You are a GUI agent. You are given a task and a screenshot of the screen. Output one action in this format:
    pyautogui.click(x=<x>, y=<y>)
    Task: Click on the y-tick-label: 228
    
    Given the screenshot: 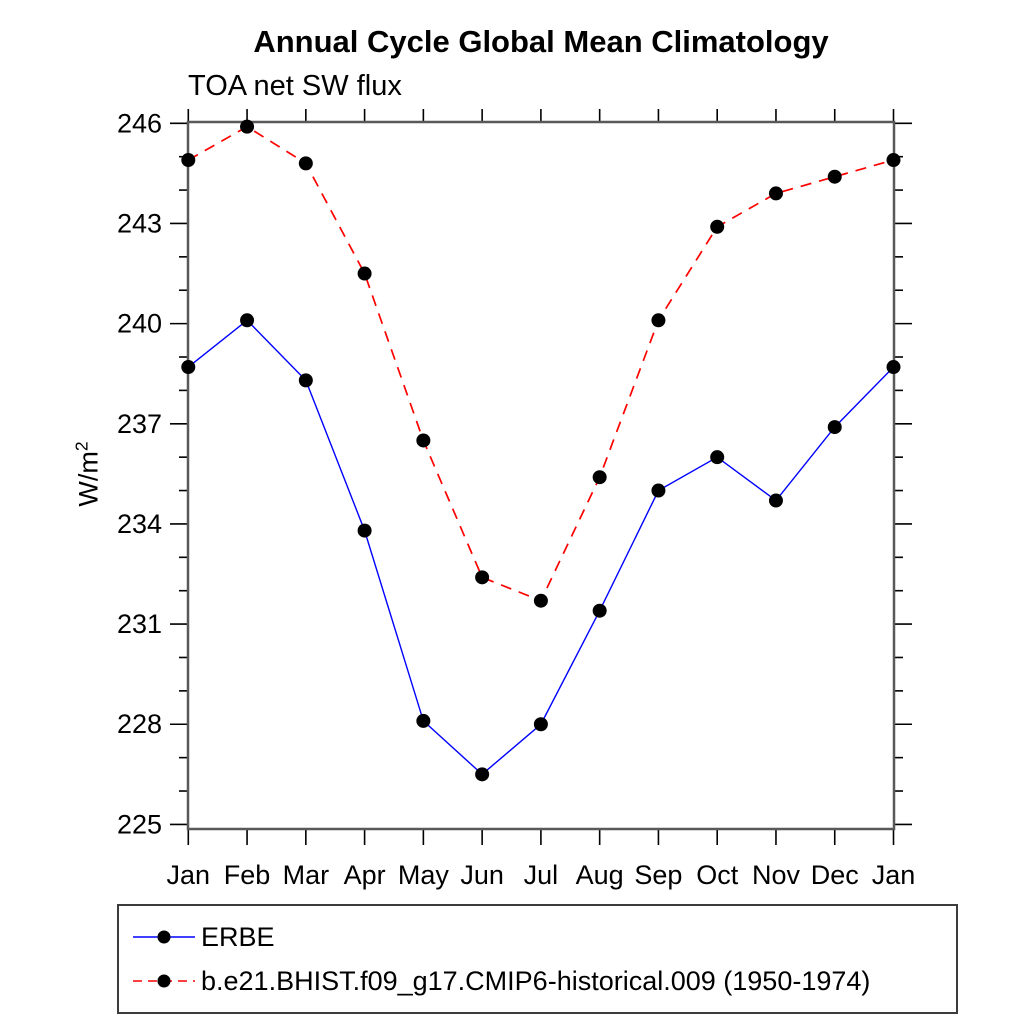 What is the action you would take?
    pyautogui.click(x=139, y=724)
    